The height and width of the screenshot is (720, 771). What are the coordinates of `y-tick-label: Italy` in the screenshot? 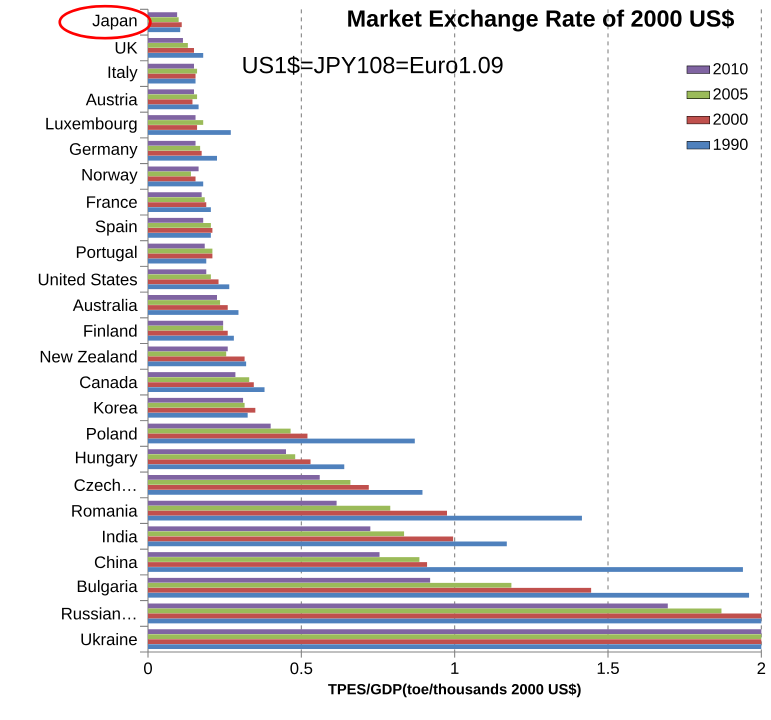 It's located at (123, 74).